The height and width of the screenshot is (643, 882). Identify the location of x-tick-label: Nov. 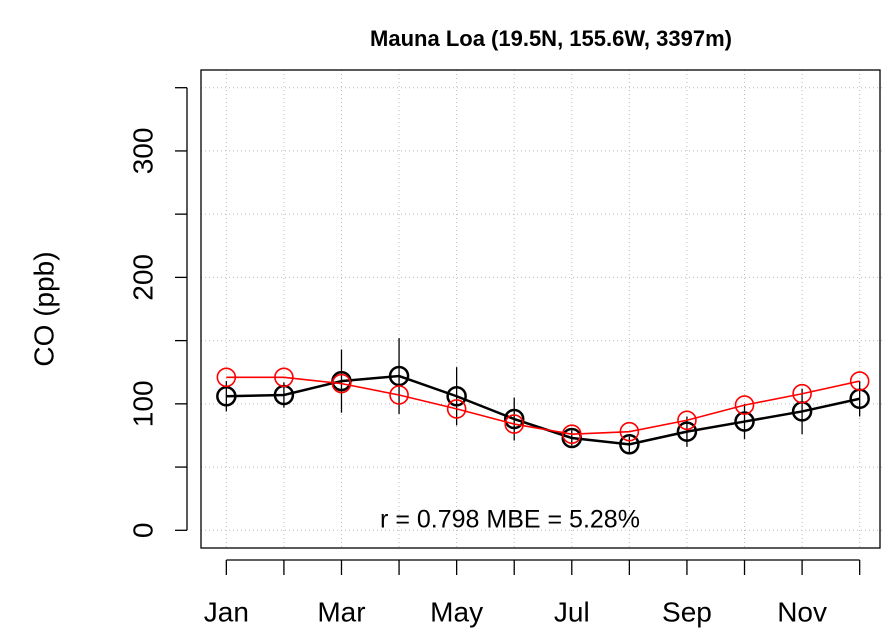
(802, 611).